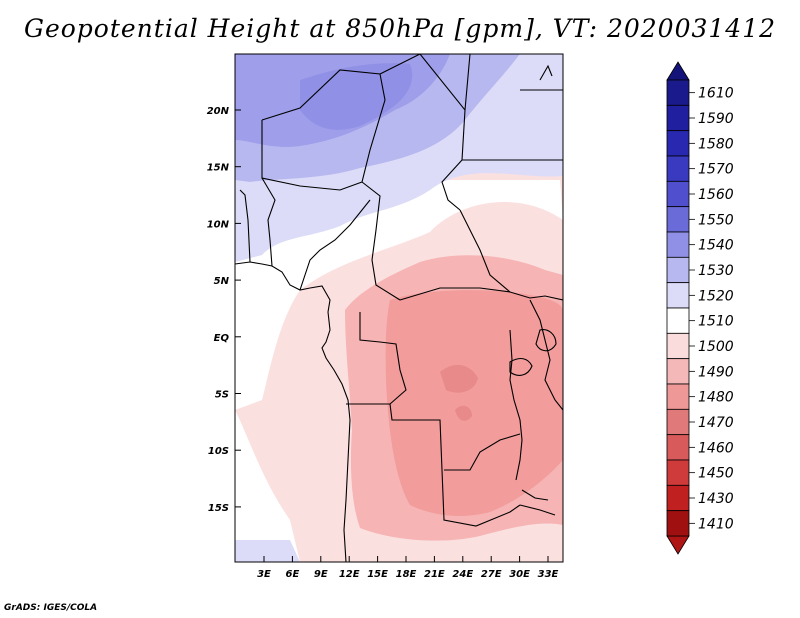 This screenshot has width=800, height=618. Describe the element at coordinates (716, 524) in the screenshot. I see `colorbar-label: 1410` at that location.